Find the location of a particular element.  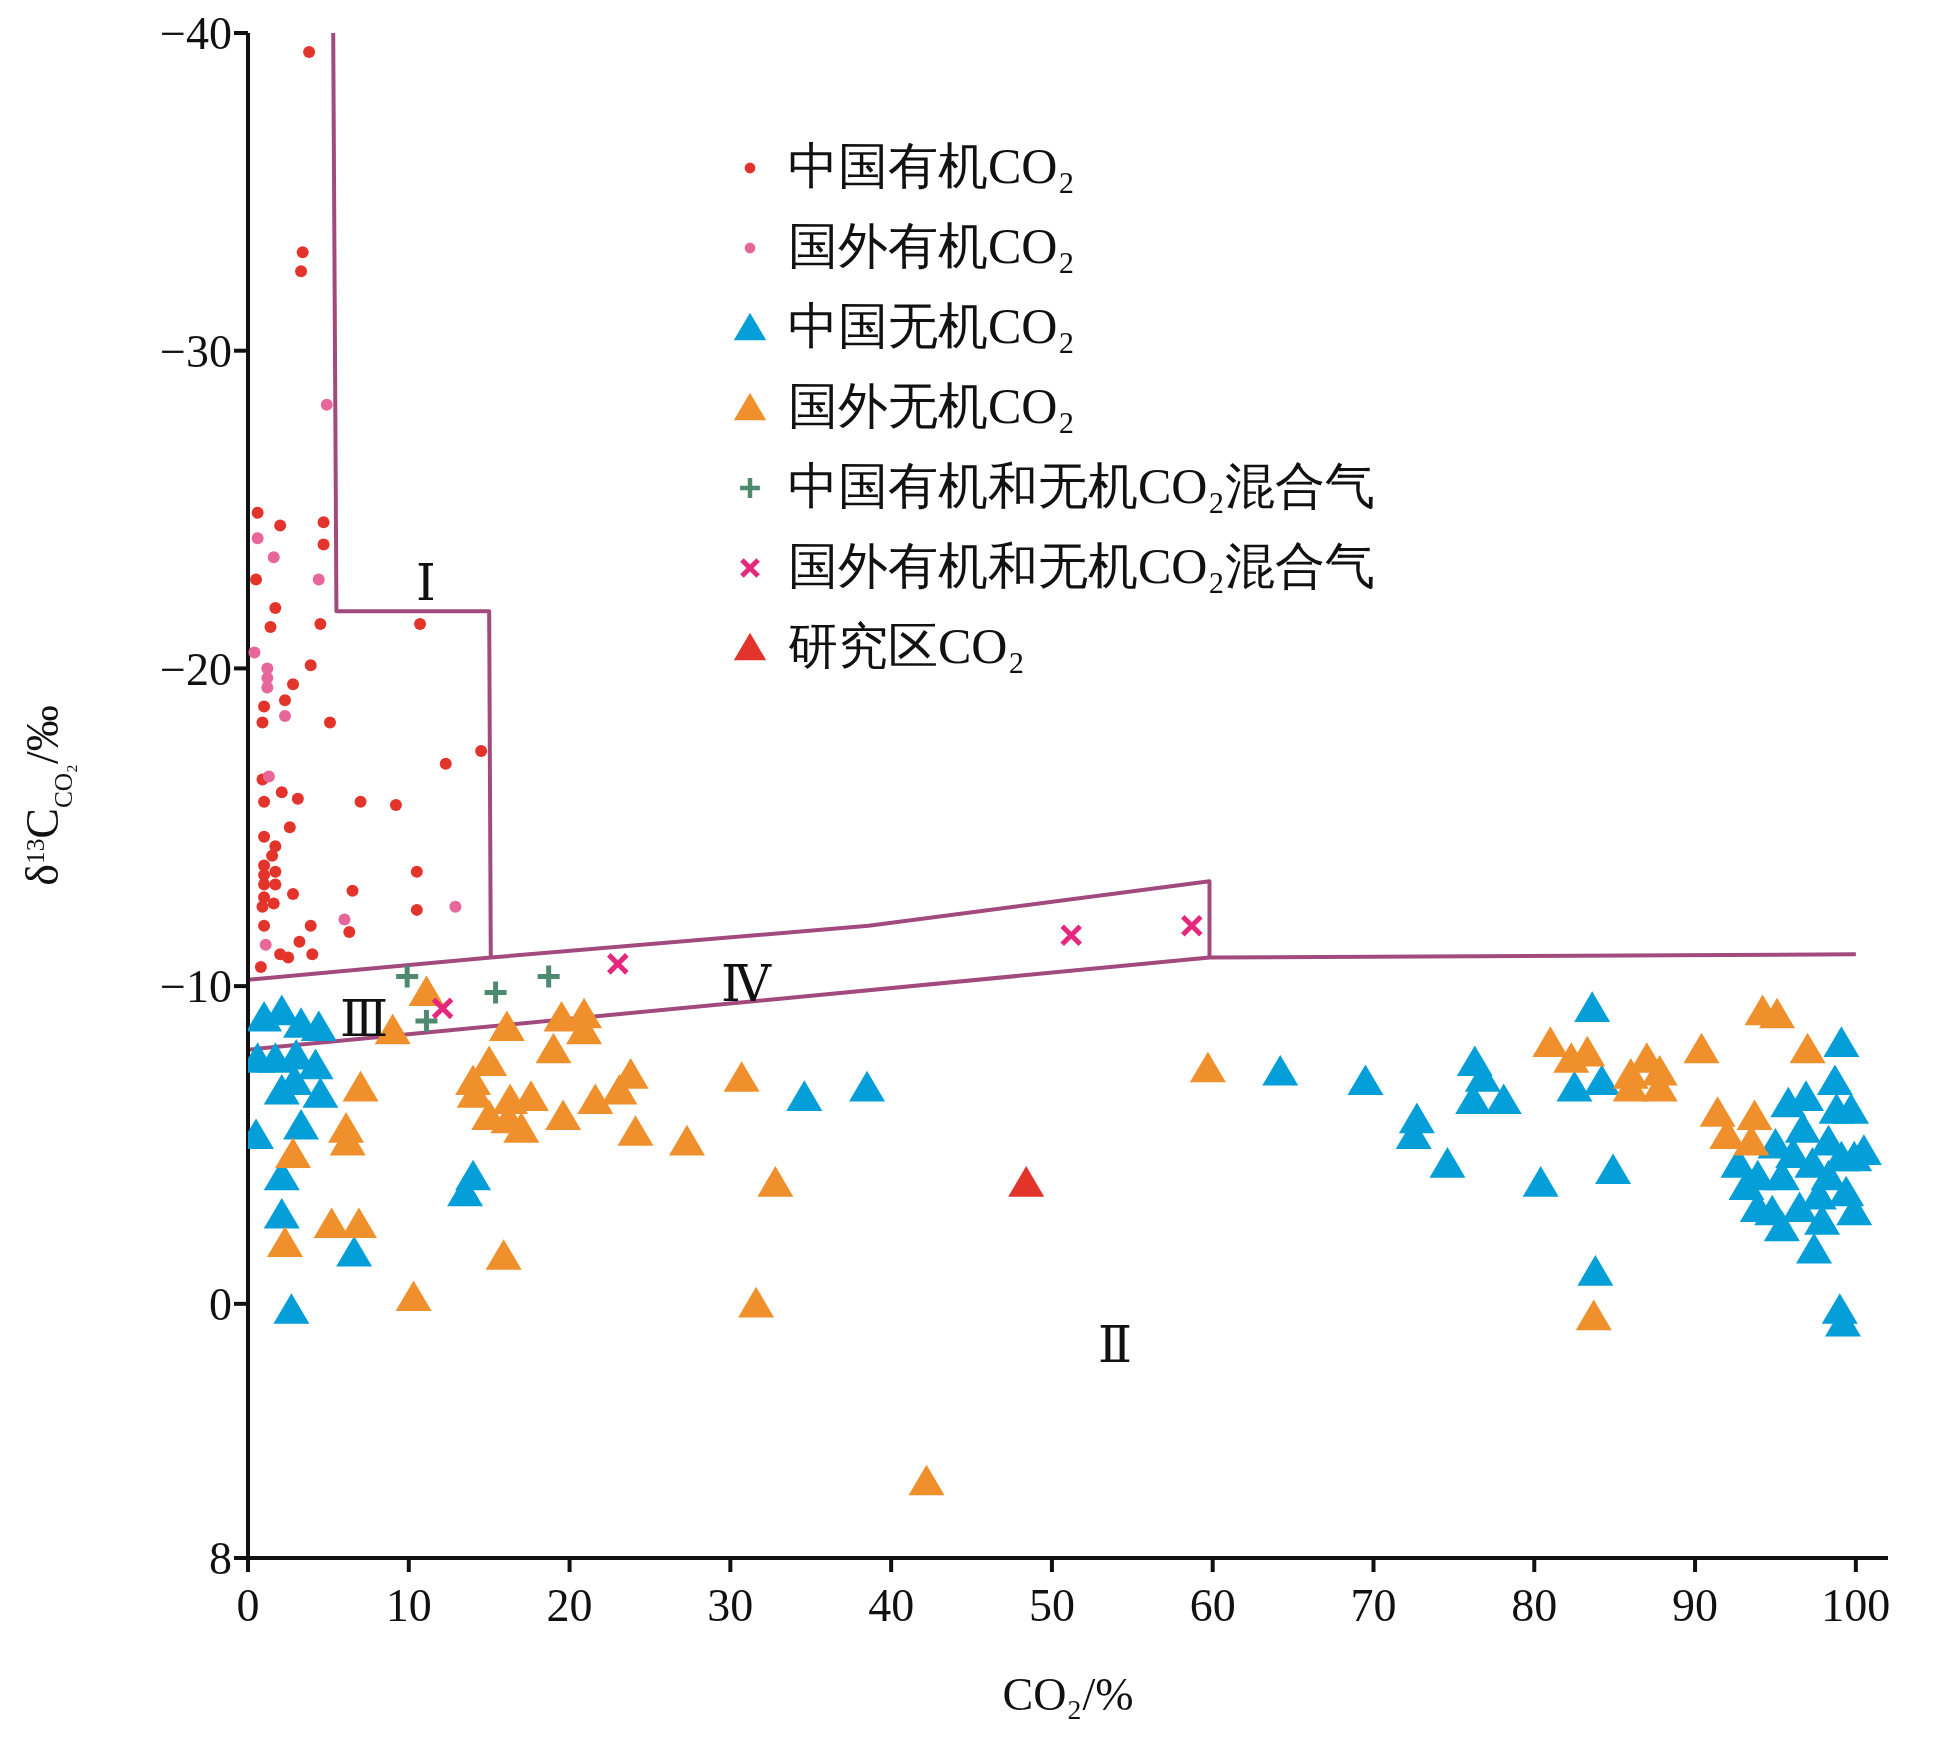

y-tick-label: 0 is located at coordinates (220, 1305).